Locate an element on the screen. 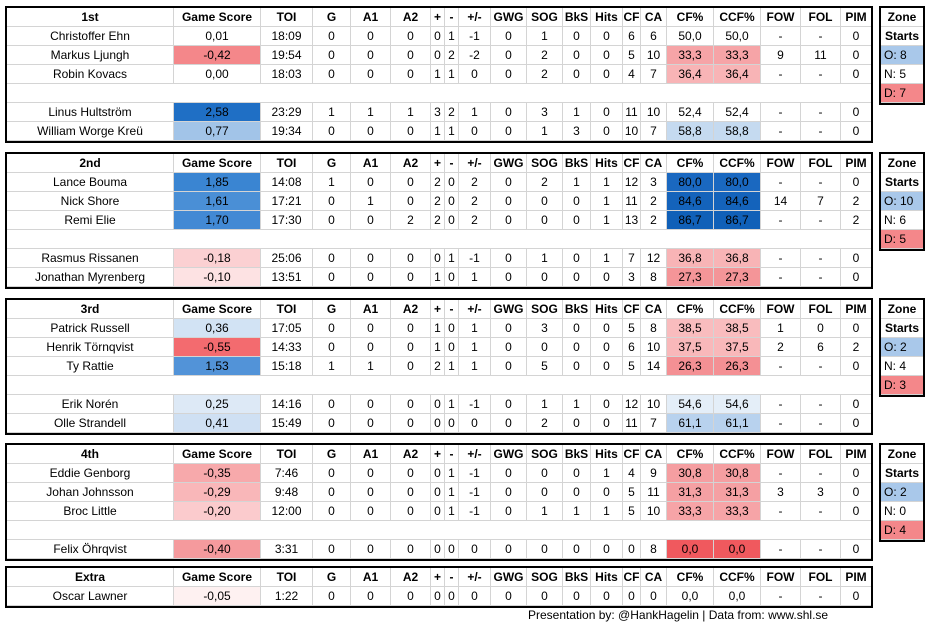 The height and width of the screenshot is (631, 931). stat-gs: 0,25 is located at coordinates (217, 404).